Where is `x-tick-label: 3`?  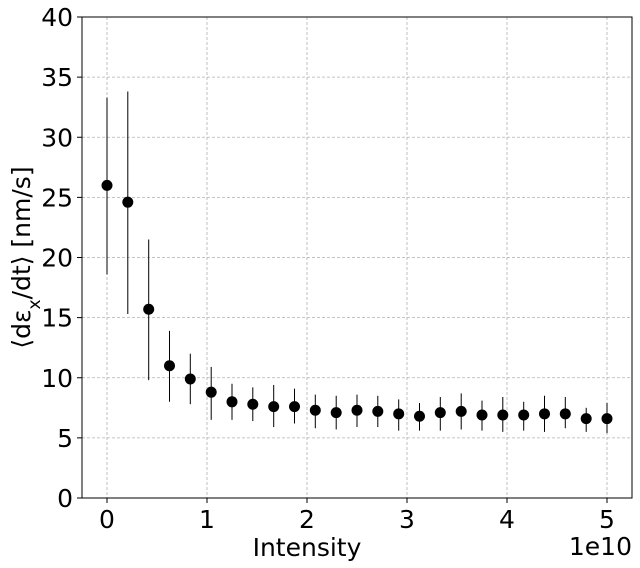 x-tick-label: 3 is located at coordinates (407, 519).